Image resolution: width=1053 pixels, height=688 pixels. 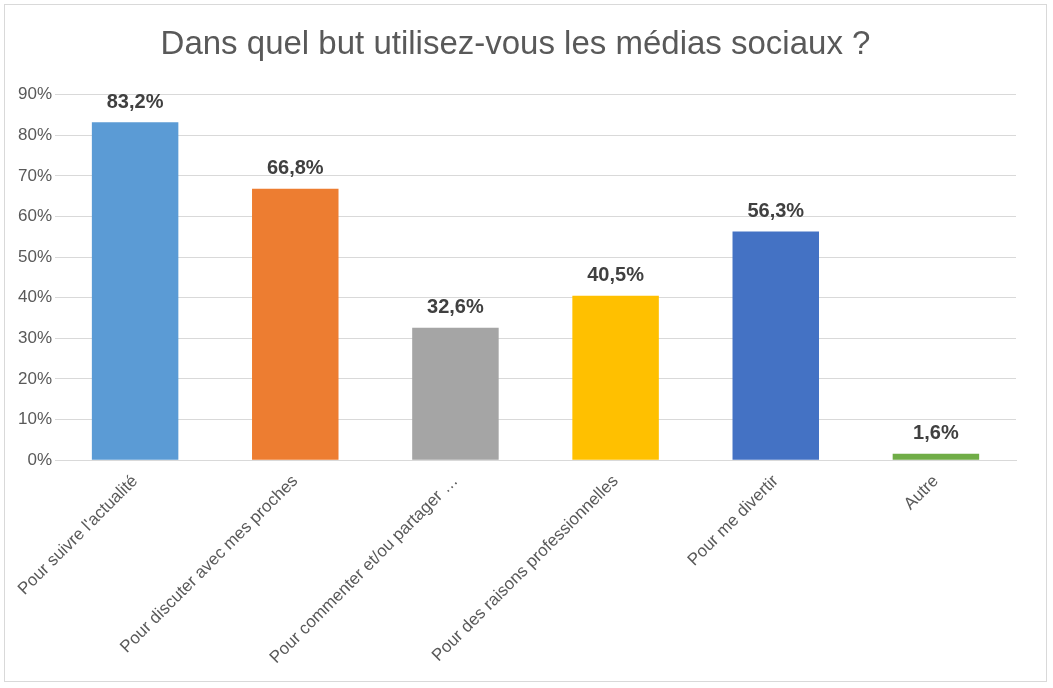 I want to click on data-label: 66,8%, so click(x=295, y=167).